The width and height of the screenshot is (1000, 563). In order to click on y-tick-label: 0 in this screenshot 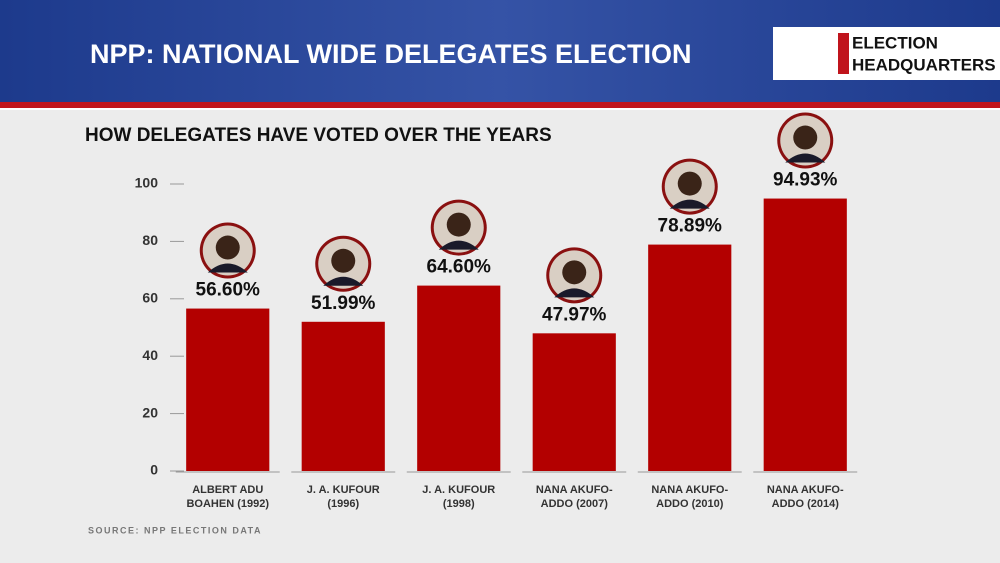, I will do `click(154, 470)`.